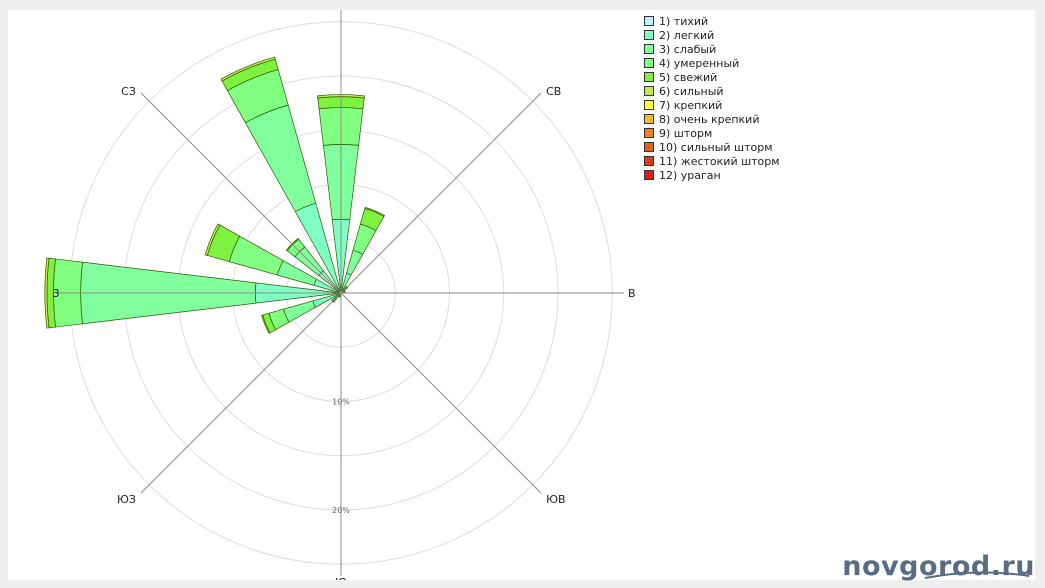 This screenshot has height=588, width=1045. I want to click on direction-label-135: ЮВ, so click(555, 499).